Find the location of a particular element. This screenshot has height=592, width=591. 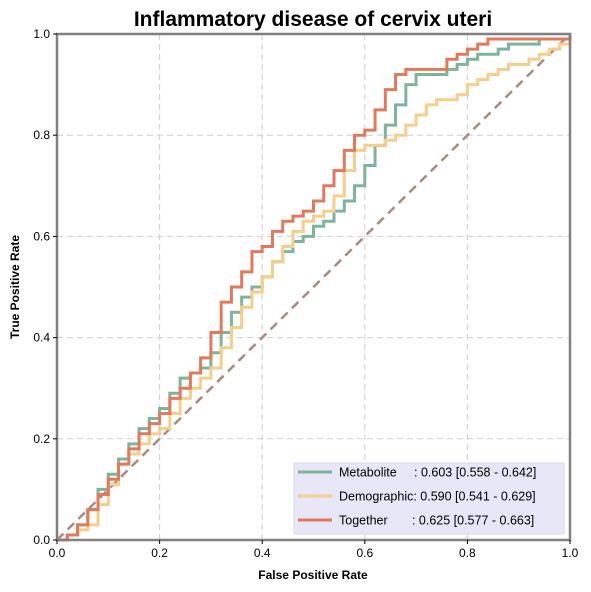

x-tick-label-4: 0.8 is located at coordinates (467, 553).